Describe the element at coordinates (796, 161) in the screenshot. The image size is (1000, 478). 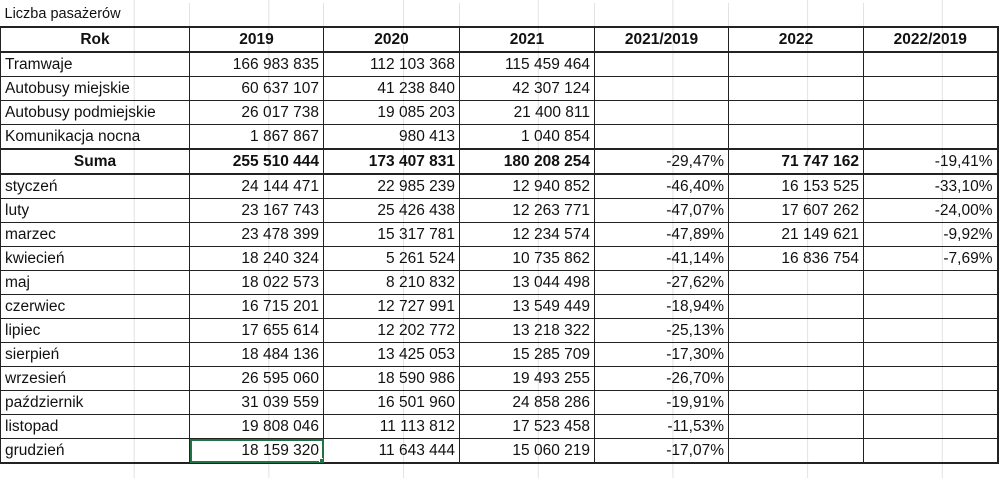
I see `value-2022-cell: 71 747 162` at that location.